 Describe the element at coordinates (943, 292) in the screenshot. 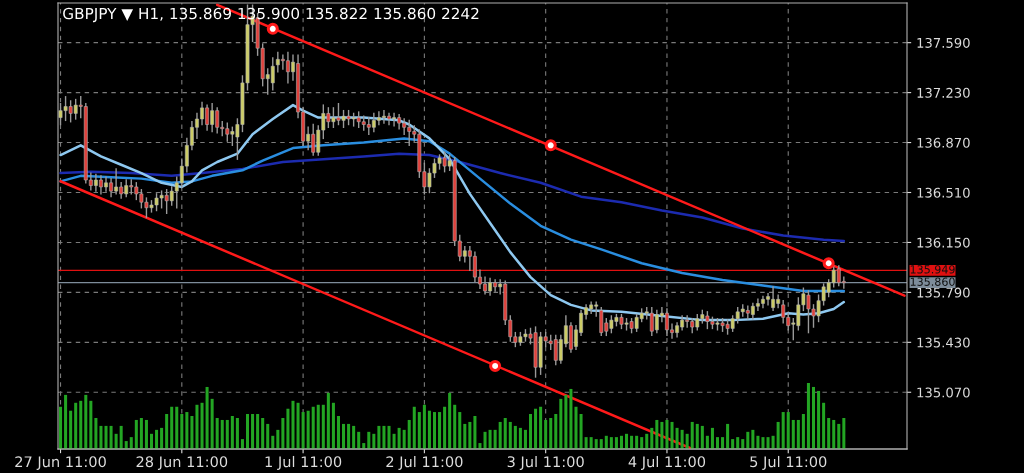

I see `y-tick-label: 135.790` at that location.